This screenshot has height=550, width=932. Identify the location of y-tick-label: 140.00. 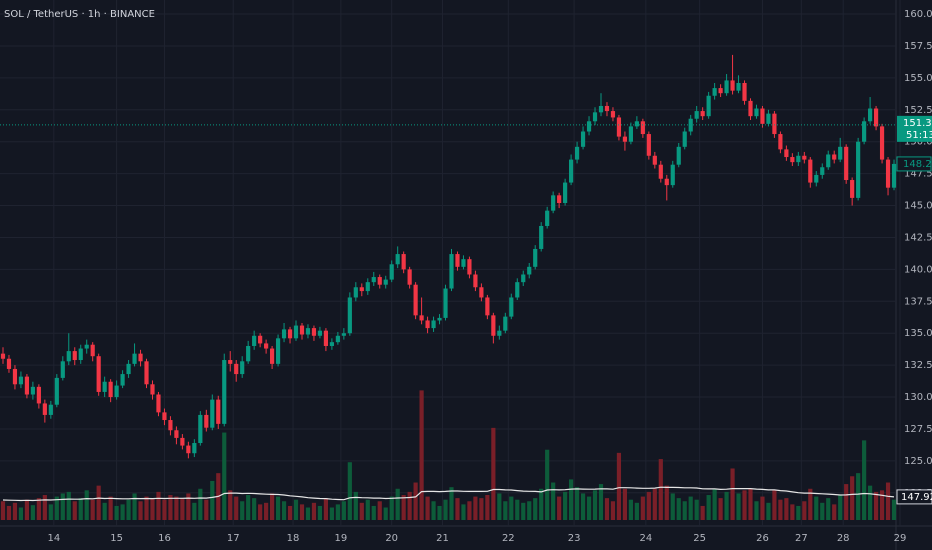
(918, 269).